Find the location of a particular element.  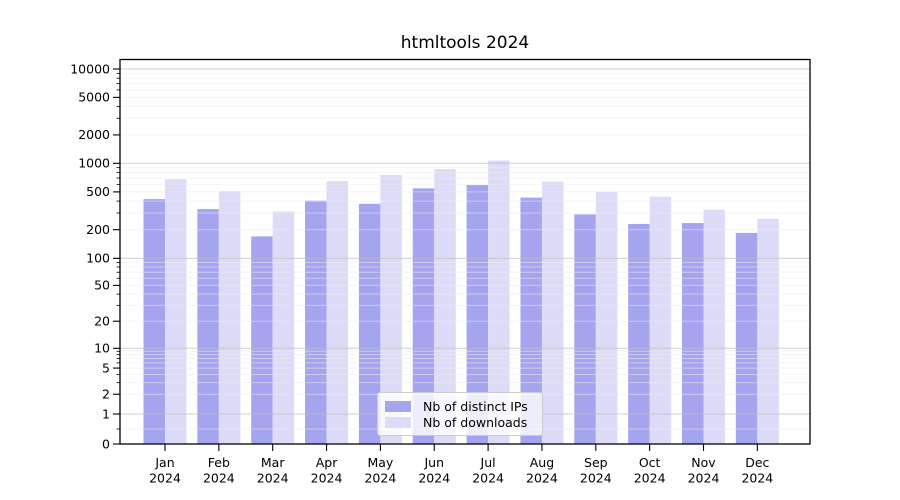

y-tick-label: 2 is located at coordinates (106, 394).